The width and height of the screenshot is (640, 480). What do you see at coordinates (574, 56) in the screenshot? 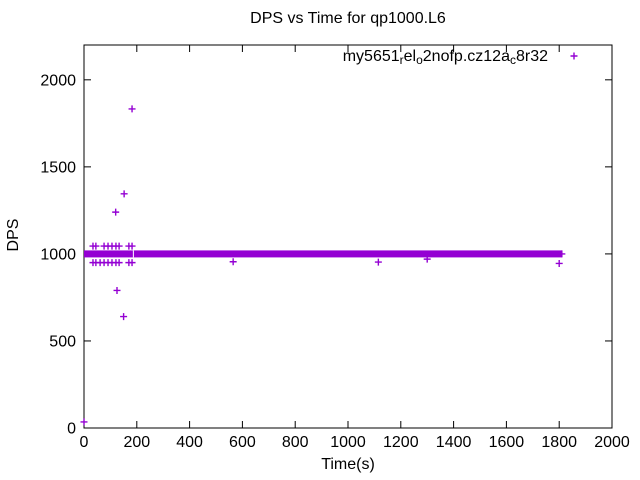
I see `legend-plus-marker` at bounding box center [574, 56].